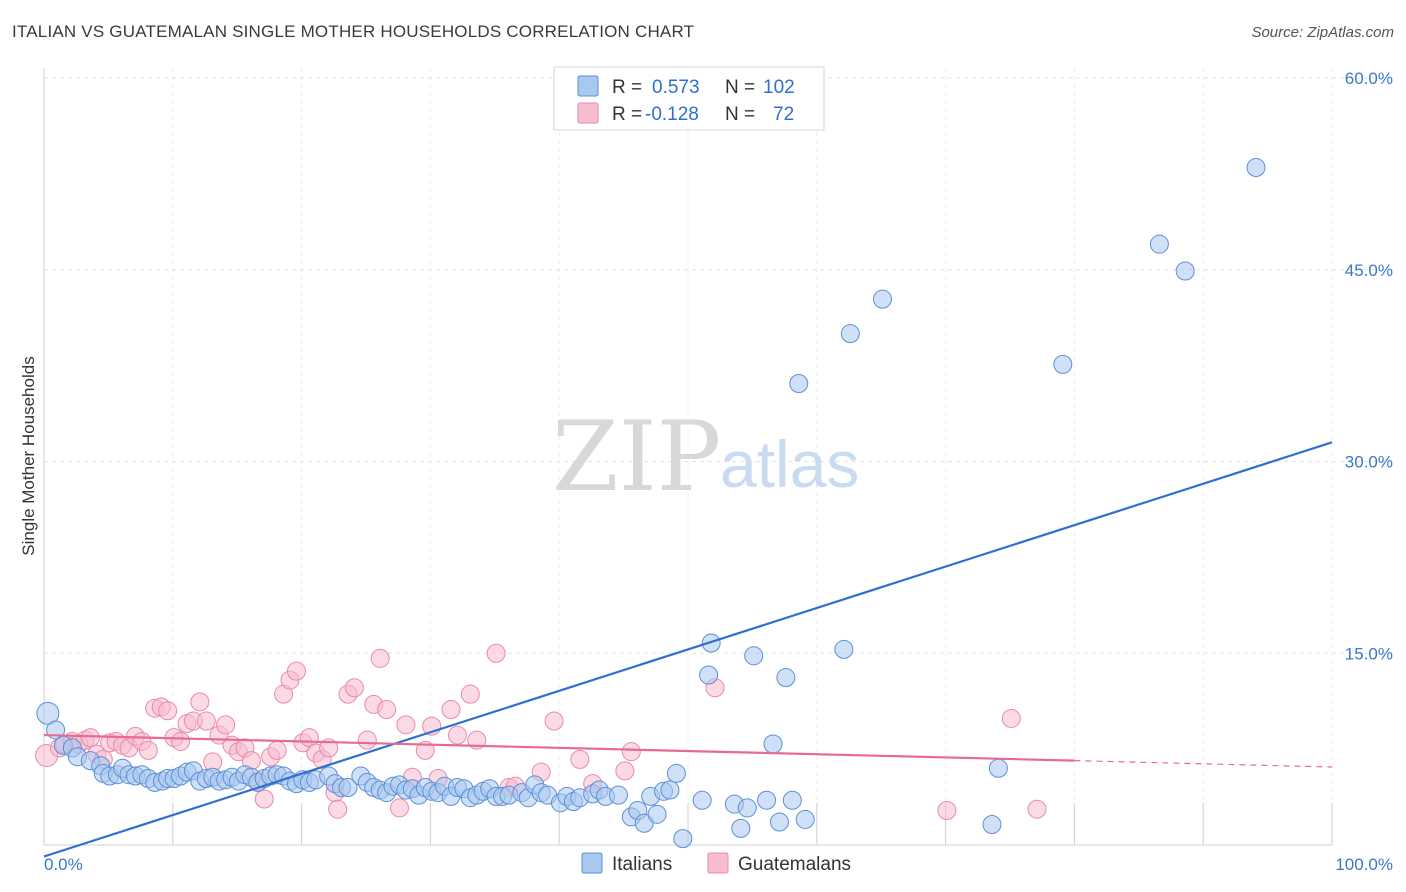 The image size is (1406, 892). Describe the element at coordinates (676, 87) in the screenshot. I see `legend-r-value: 0.573` at that location.